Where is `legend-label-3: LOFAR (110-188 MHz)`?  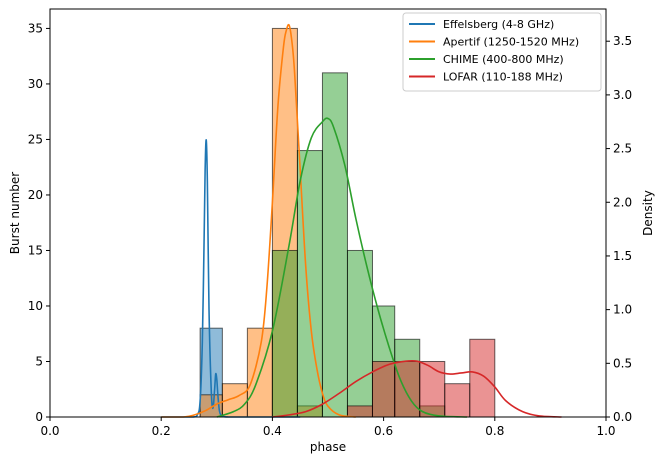
legend-label-3: LOFAR (110-188 MHz) is located at coordinates (503, 77).